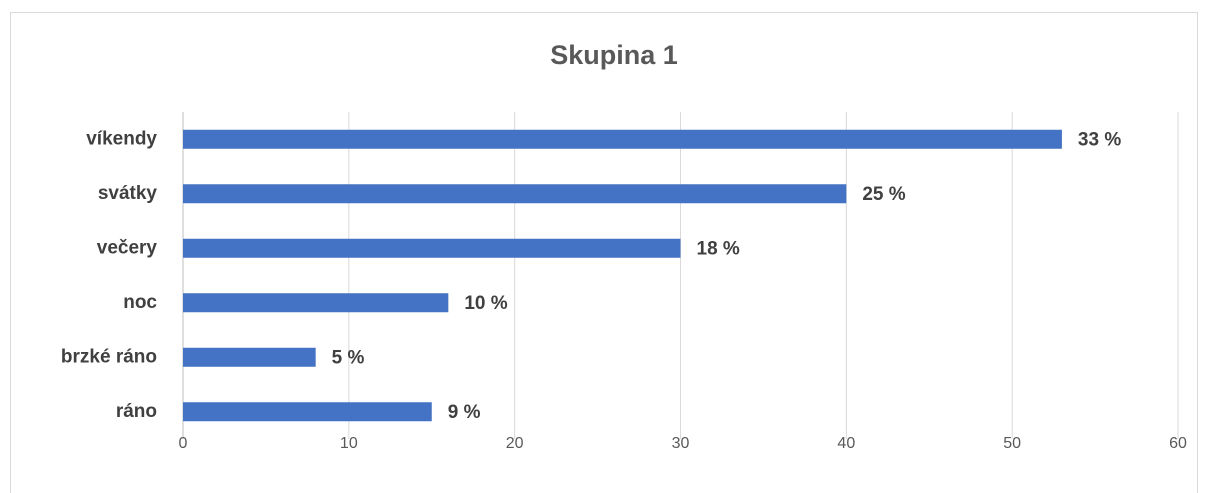 This screenshot has height=493, width=1208. What do you see at coordinates (485, 303) in the screenshot?
I see `data-label: 10 %` at bounding box center [485, 303].